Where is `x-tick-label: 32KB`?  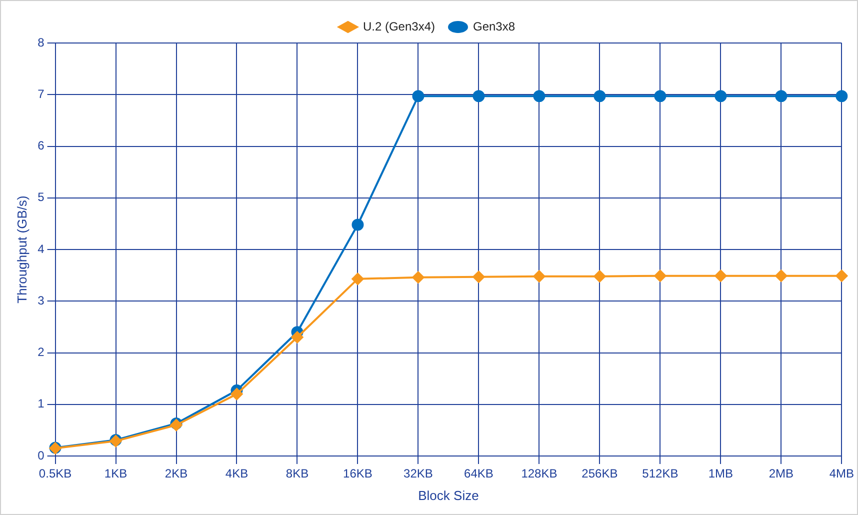
x-tick-label: 32KB is located at coordinates (418, 473).